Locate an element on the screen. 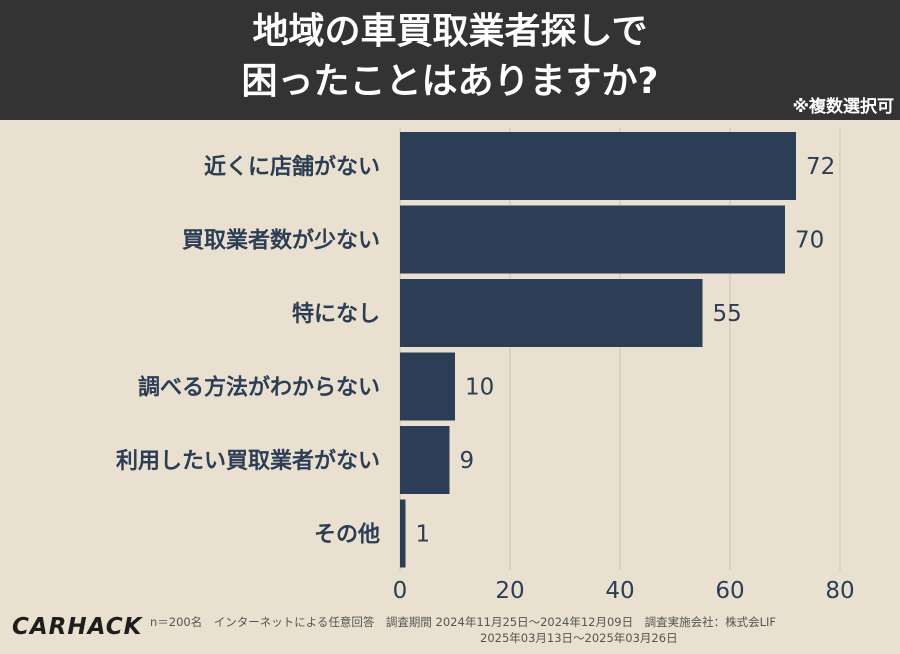 The width and height of the screenshot is (900, 654). category-label-2: 特になし is located at coordinates (336, 314).